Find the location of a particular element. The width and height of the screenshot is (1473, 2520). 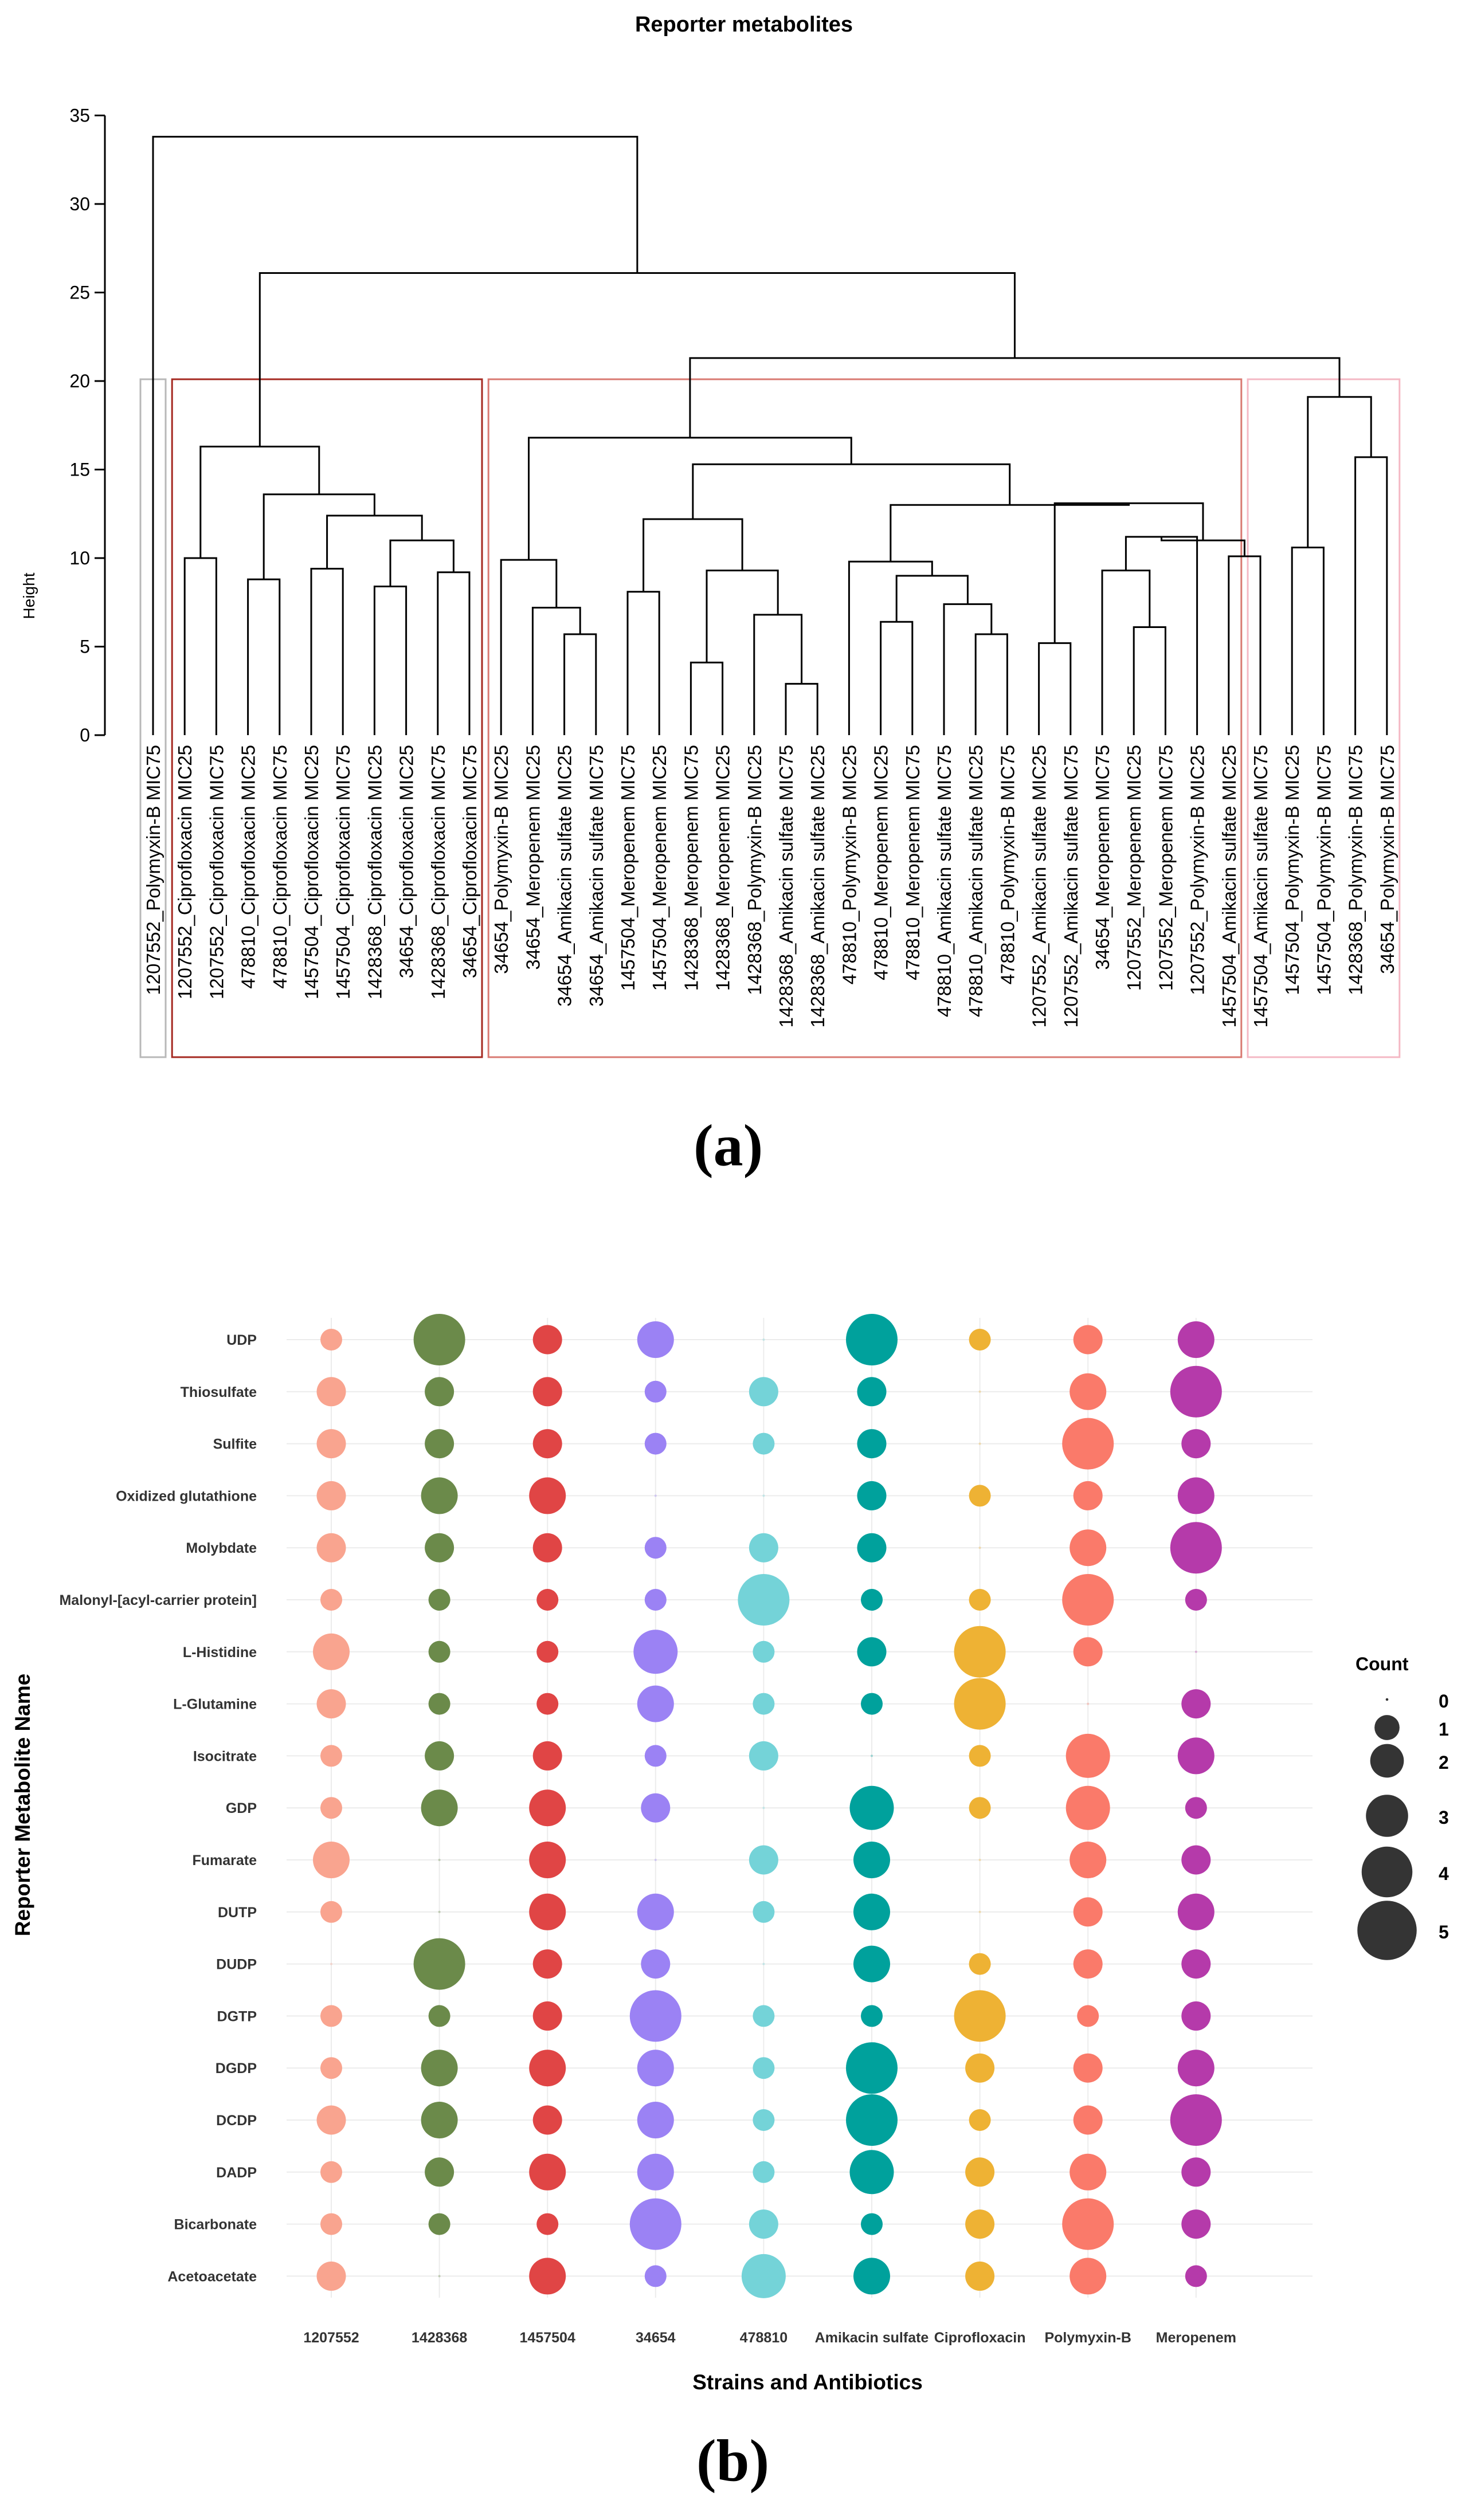

column-label: 478810 is located at coordinates (764, 2338).